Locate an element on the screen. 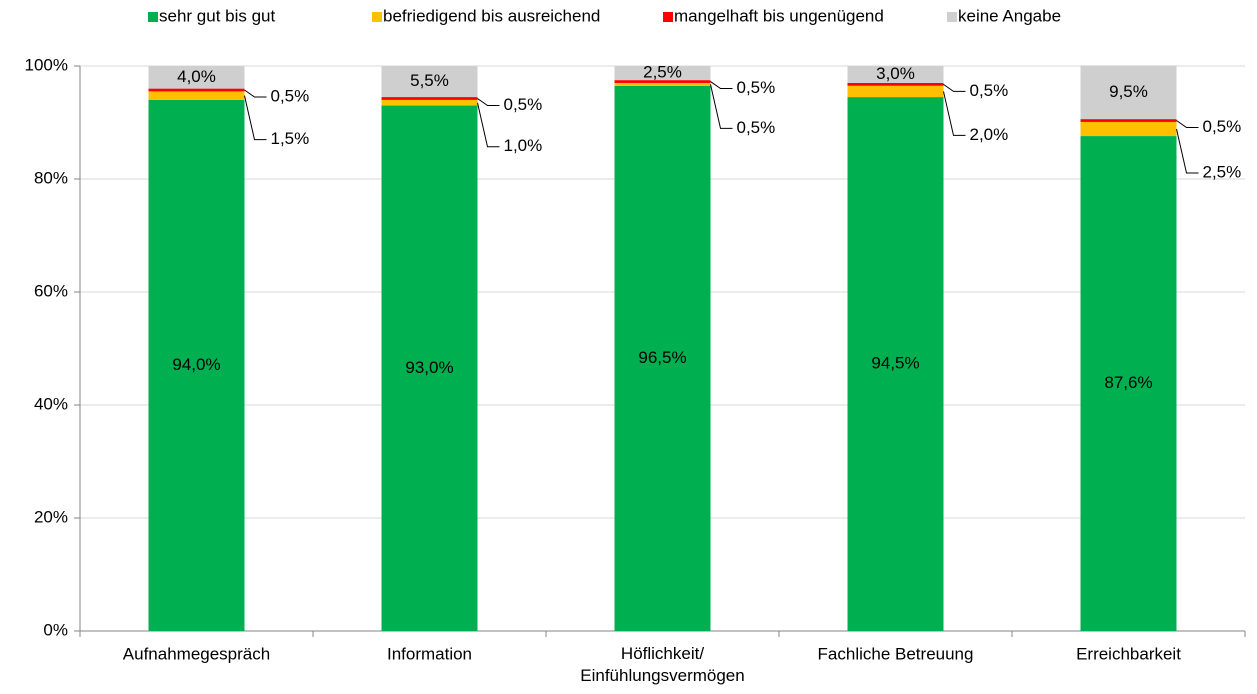  value-label: 5,5% is located at coordinates (429, 80).